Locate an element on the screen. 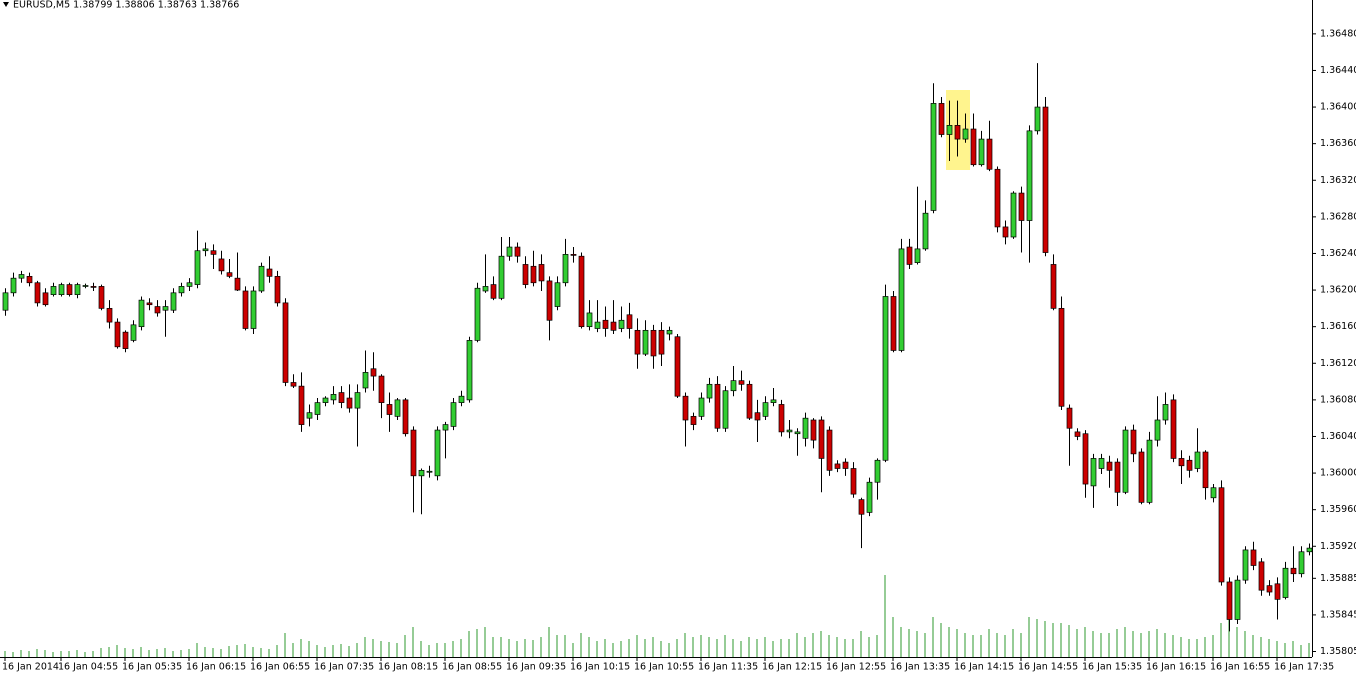 Image resolution: width=1356 pixels, height=677 pixels. x-tick-label: 16 Jan 10:55 is located at coordinates (664, 667).